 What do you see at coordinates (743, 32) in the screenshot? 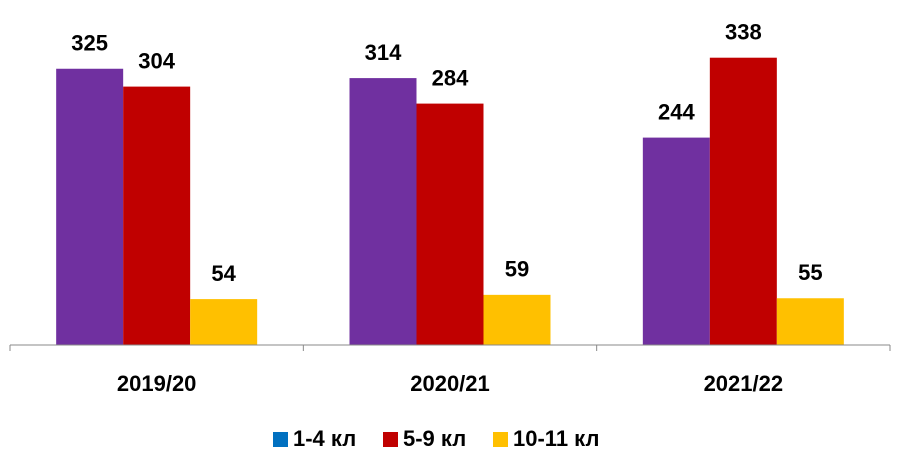
I see `value-label: 338` at bounding box center [743, 32].